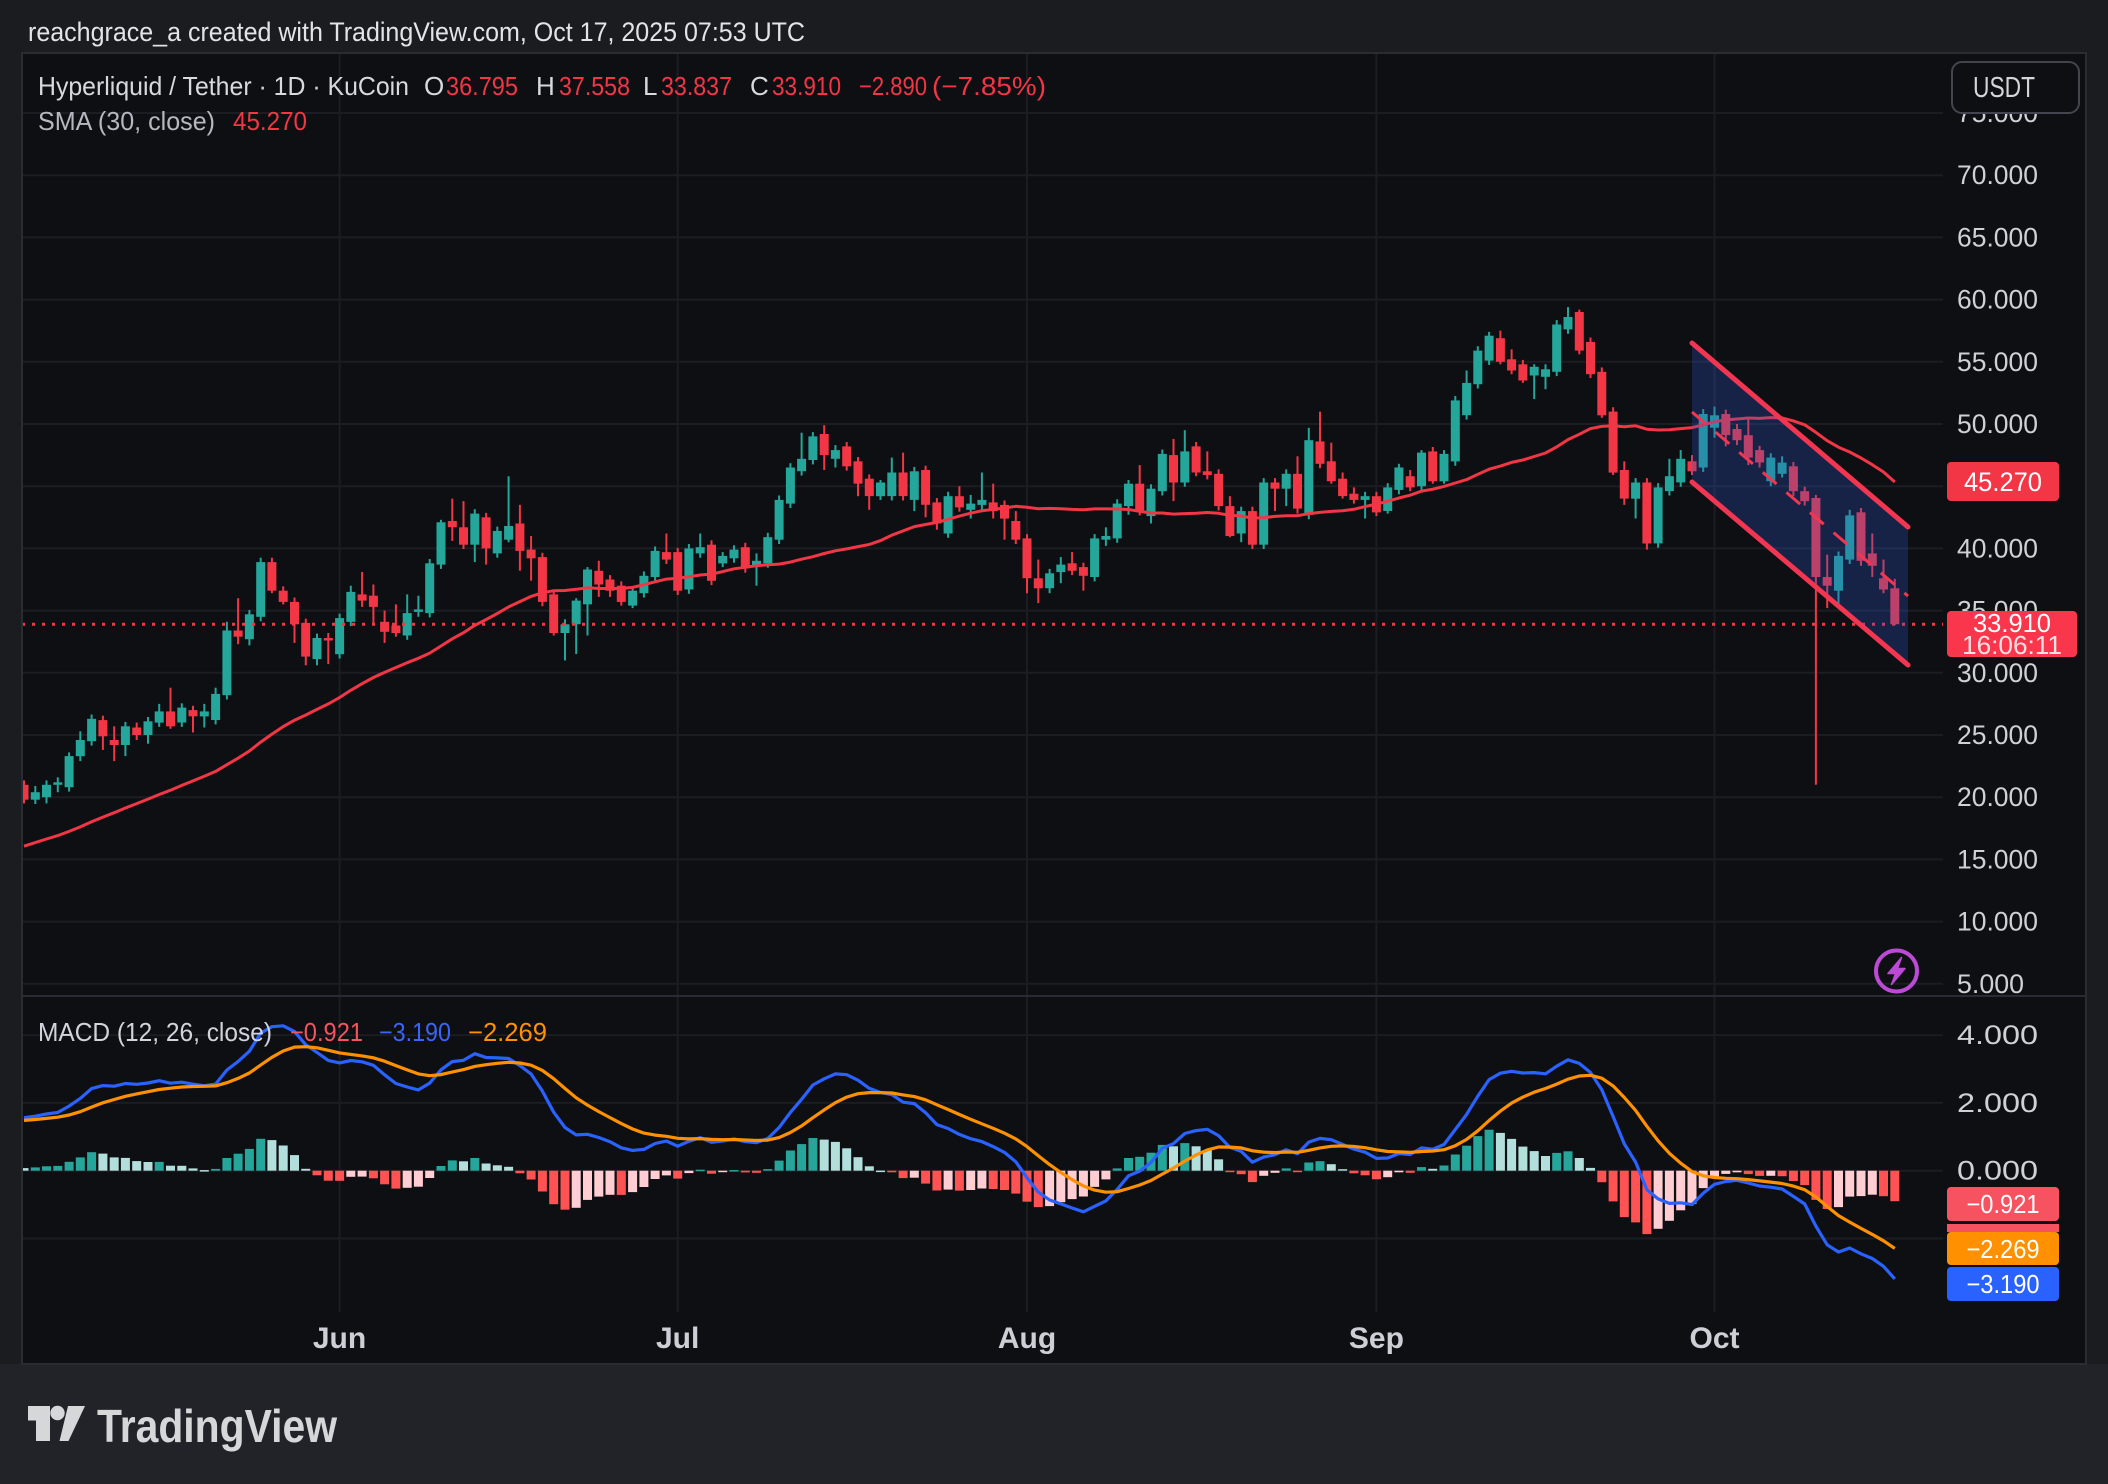 The height and width of the screenshot is (1484, 2108). What do you see at coordinates (1997, 548) in the screenshot?
I see `svg-text: 40.000` at bounding box center [1997, 548].